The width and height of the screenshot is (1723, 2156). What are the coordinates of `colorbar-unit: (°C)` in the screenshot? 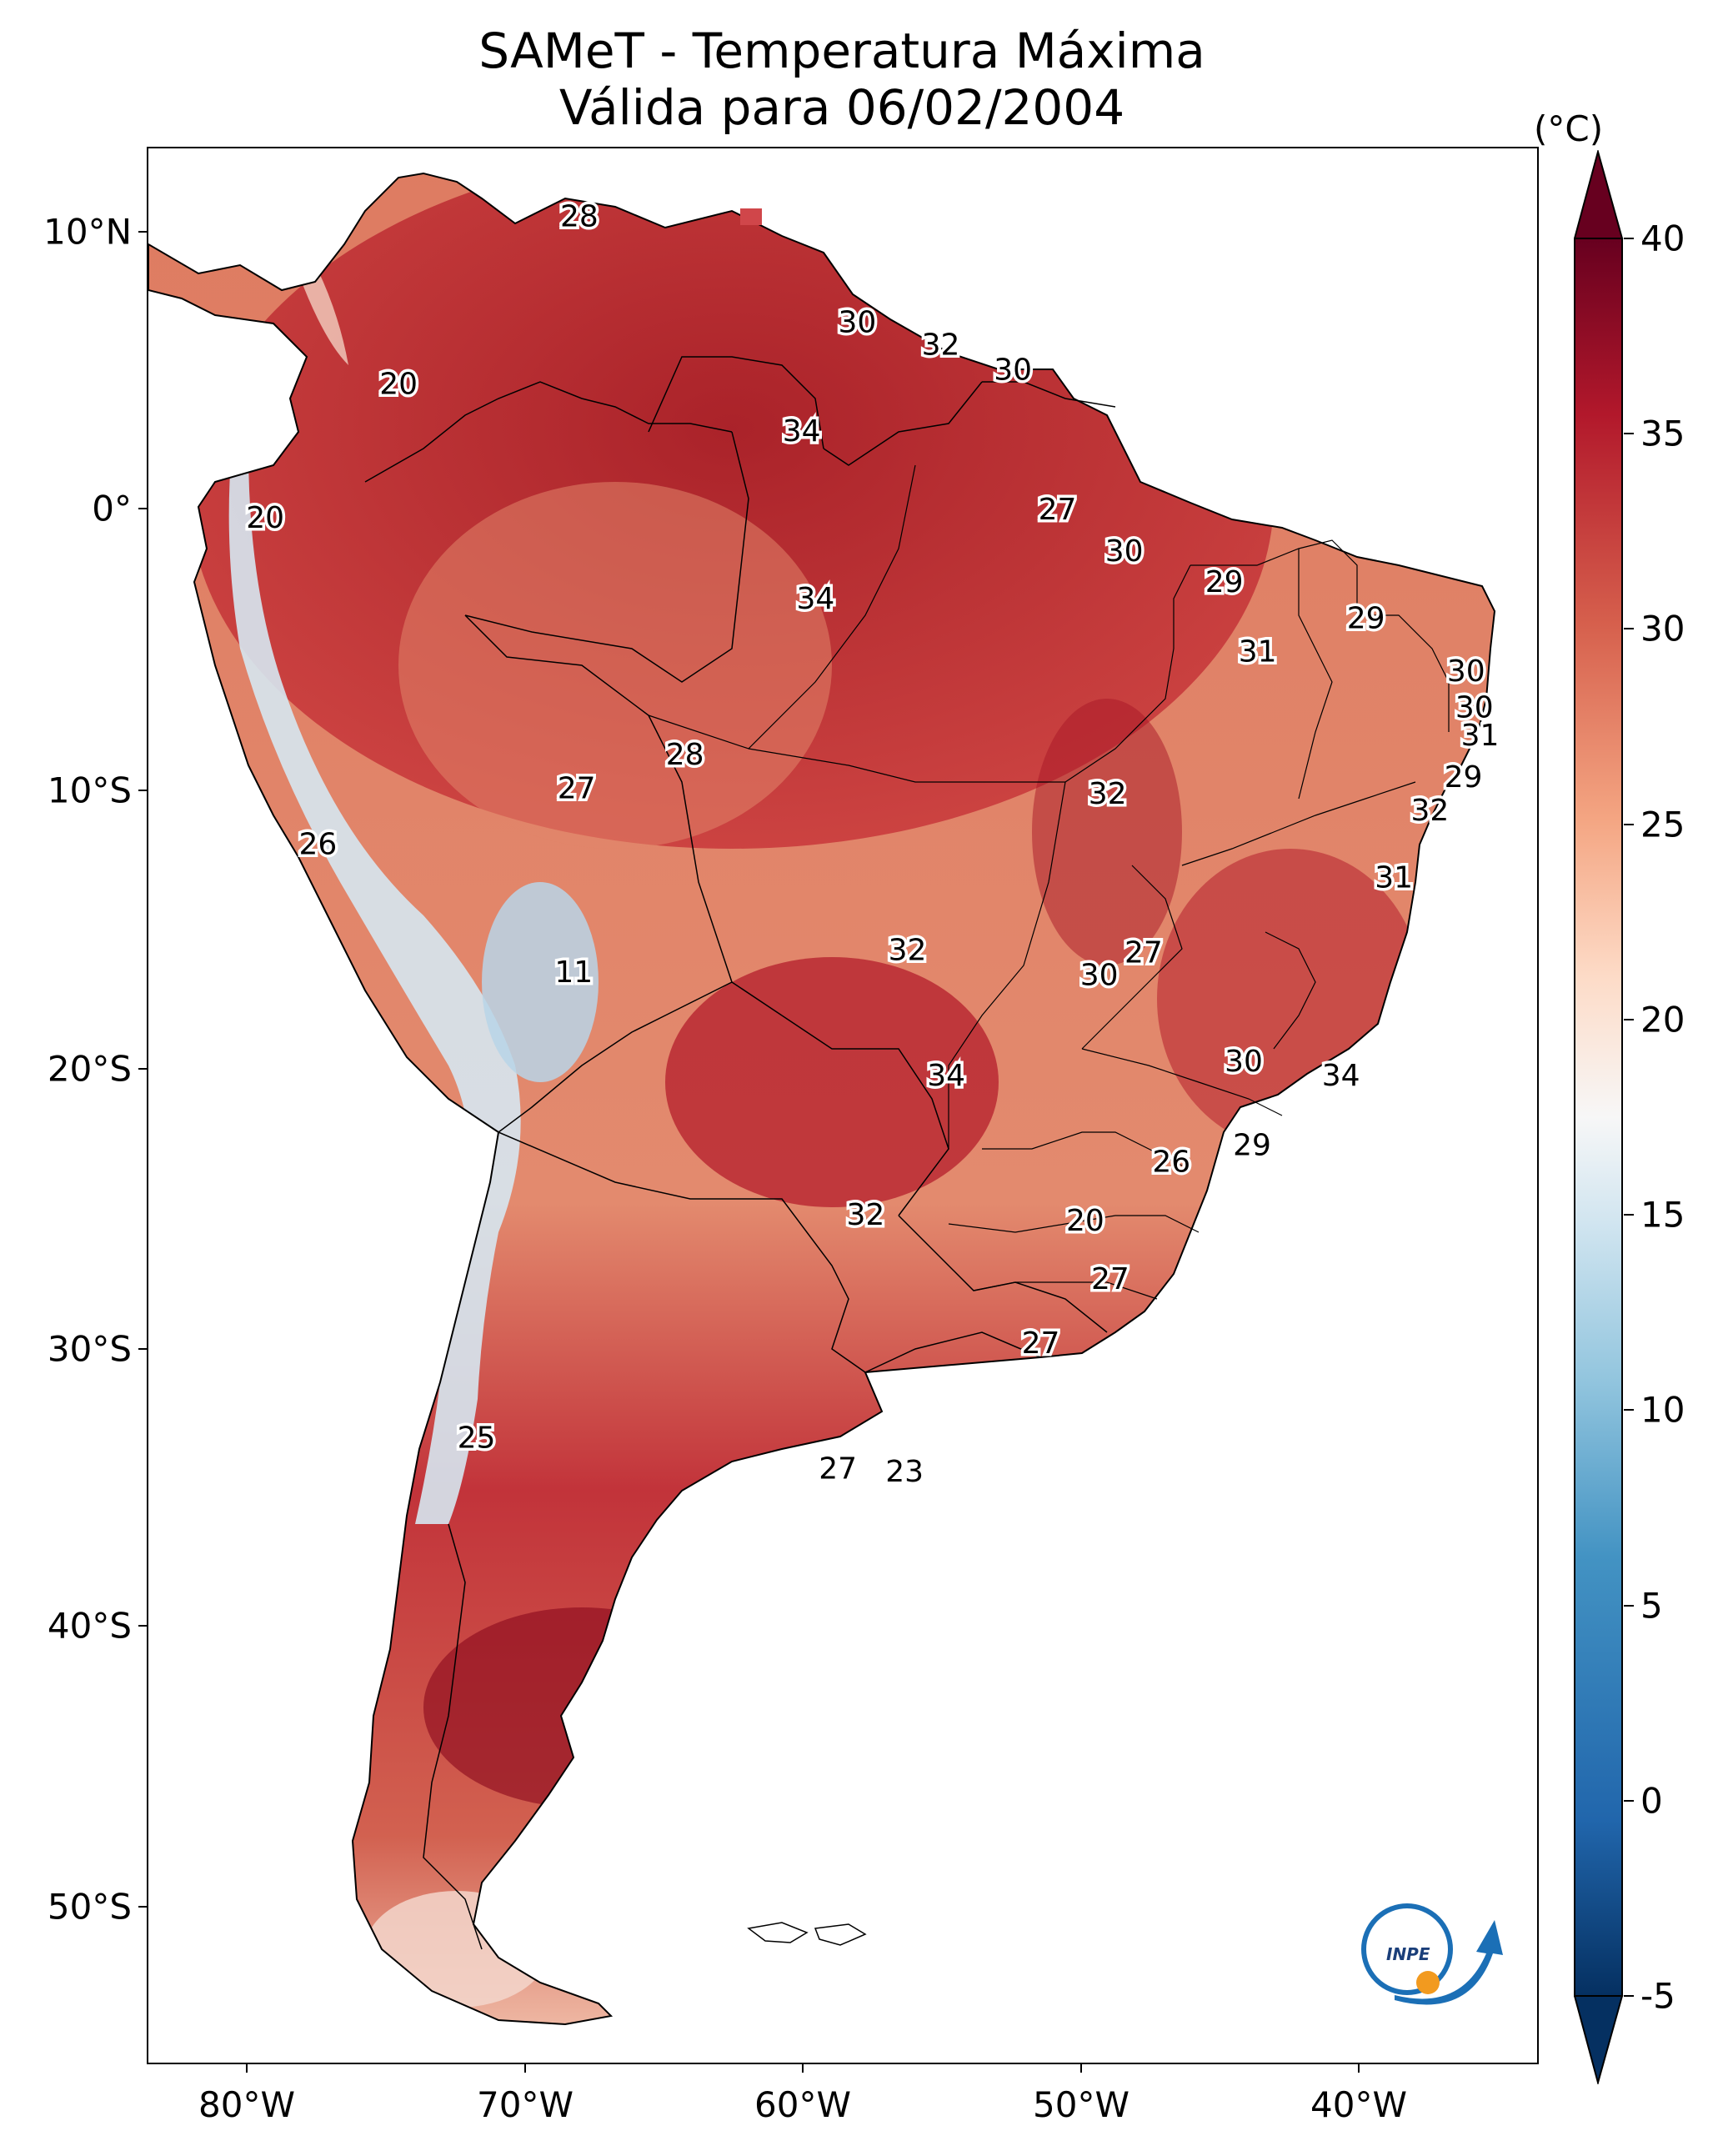 It's located at (1569, 128).